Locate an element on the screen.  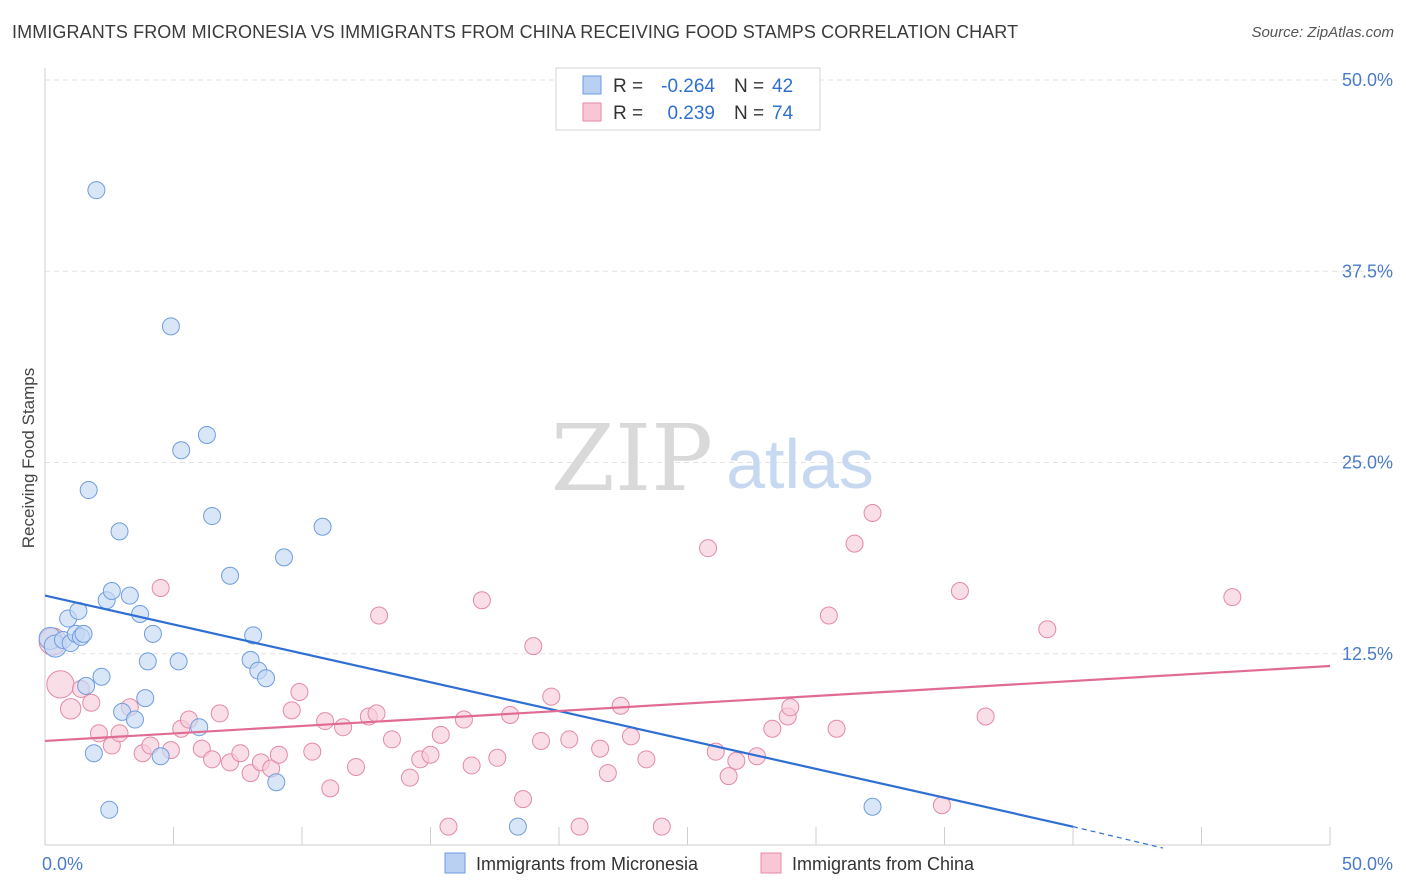
watermark: ZIP atlas is located at coordinates (712, 458).